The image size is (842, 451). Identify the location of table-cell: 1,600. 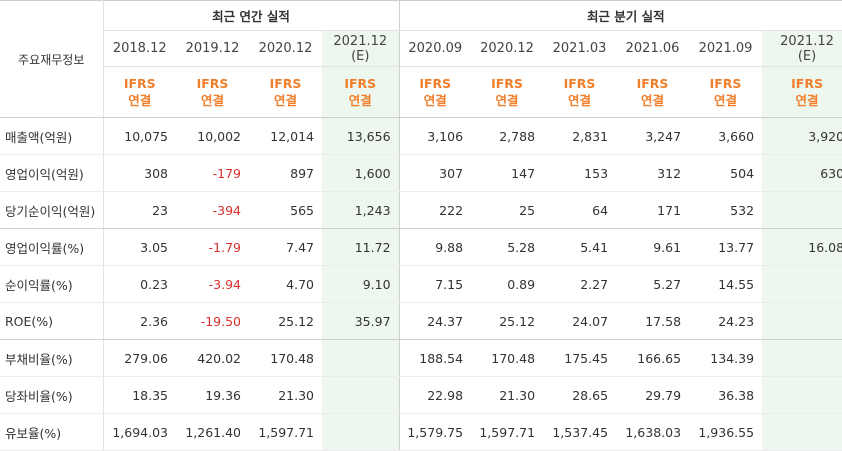
(361, 173).